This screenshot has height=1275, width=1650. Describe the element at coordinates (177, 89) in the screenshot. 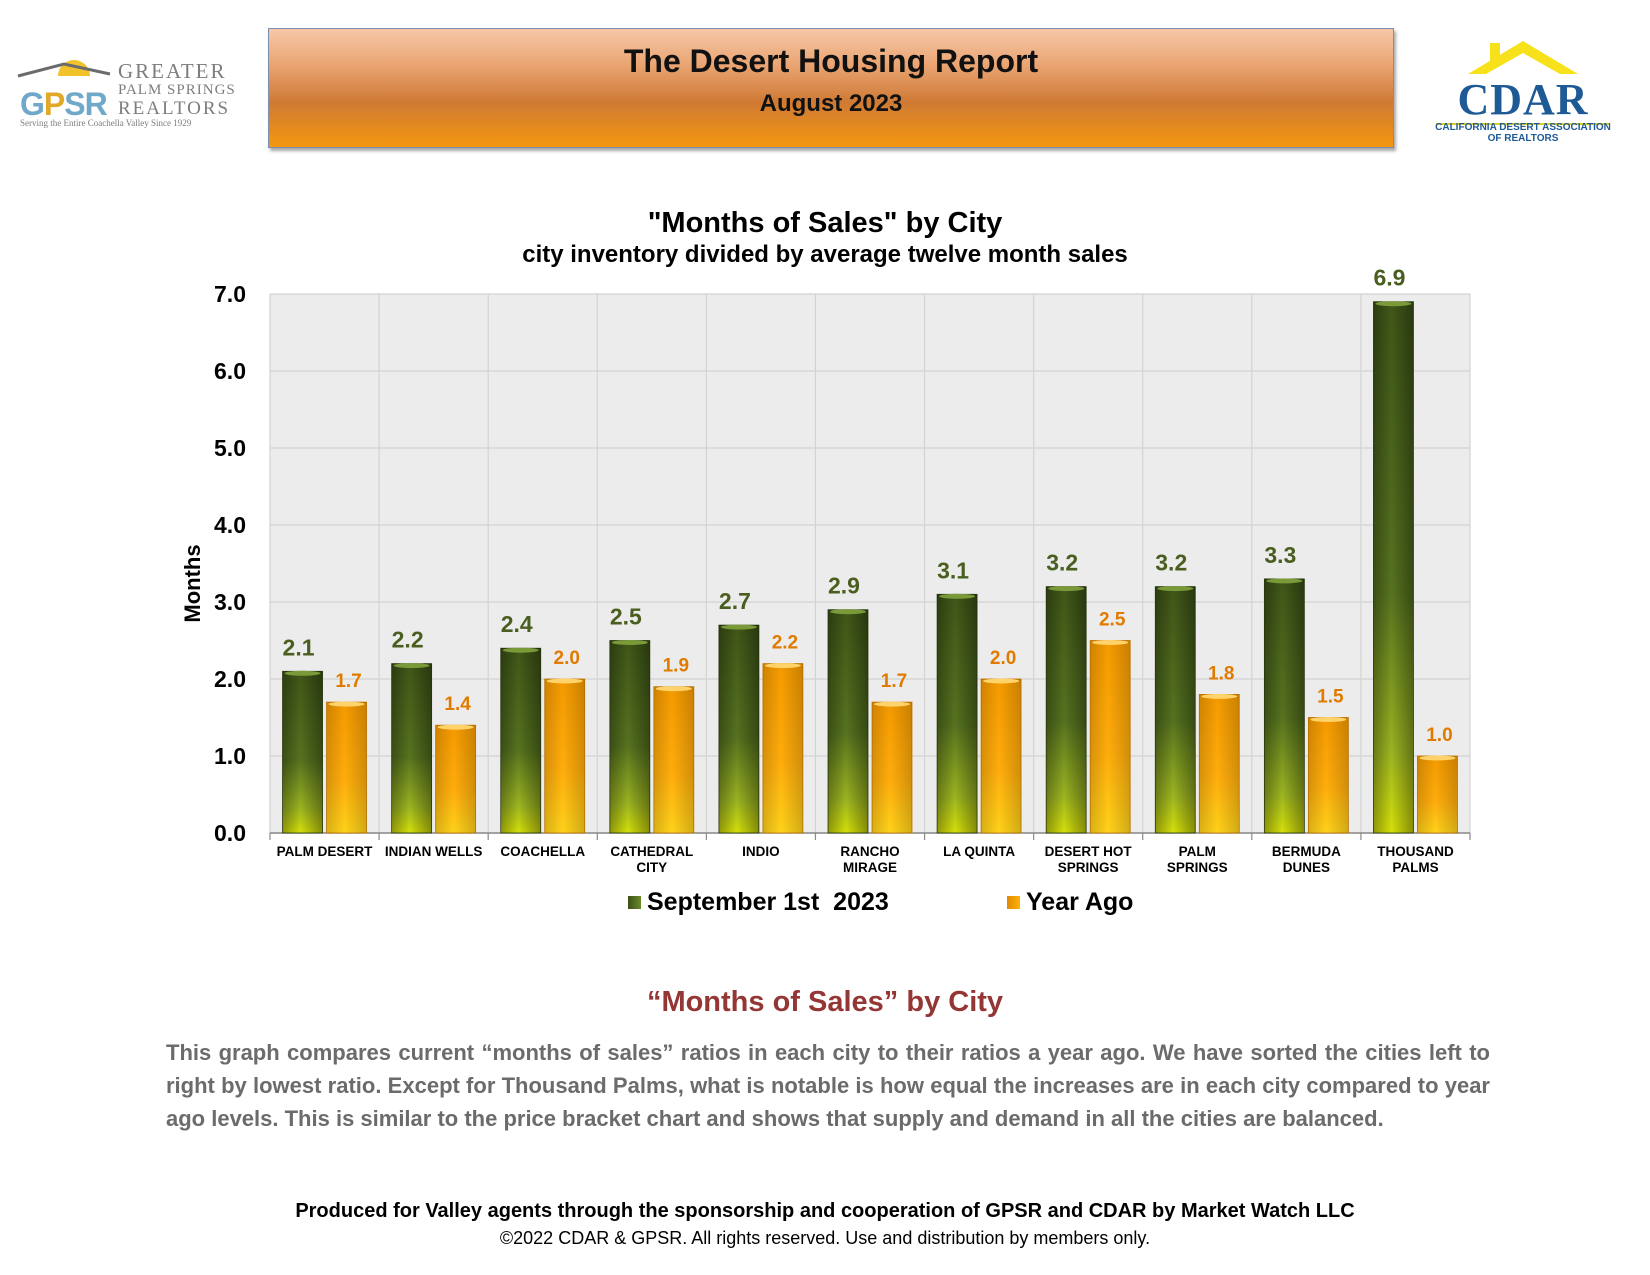

I see `gpsr-wordmark: GREATER PALM SPRINGS REALTORS` at that location.